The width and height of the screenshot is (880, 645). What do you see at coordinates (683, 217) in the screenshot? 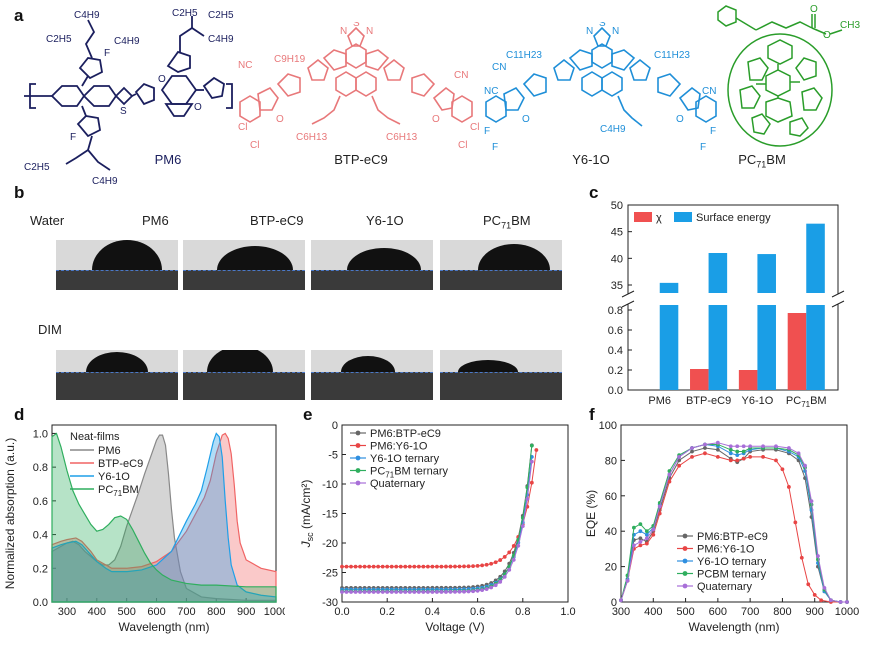
I see `legend-swatch-surface-energy` at bounding box center [683, 217].